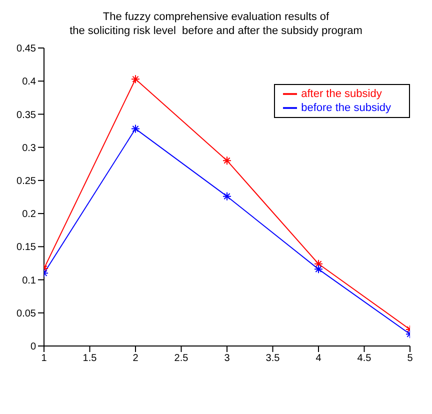 This screenshot has height=414, width=432. I want to click on x-tick-label: 5, so click(410, 358).